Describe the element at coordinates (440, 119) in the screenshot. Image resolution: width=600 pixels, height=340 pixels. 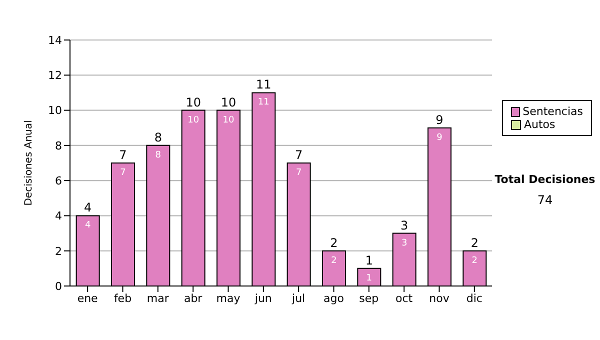
I see `total-label: 9` at that location.